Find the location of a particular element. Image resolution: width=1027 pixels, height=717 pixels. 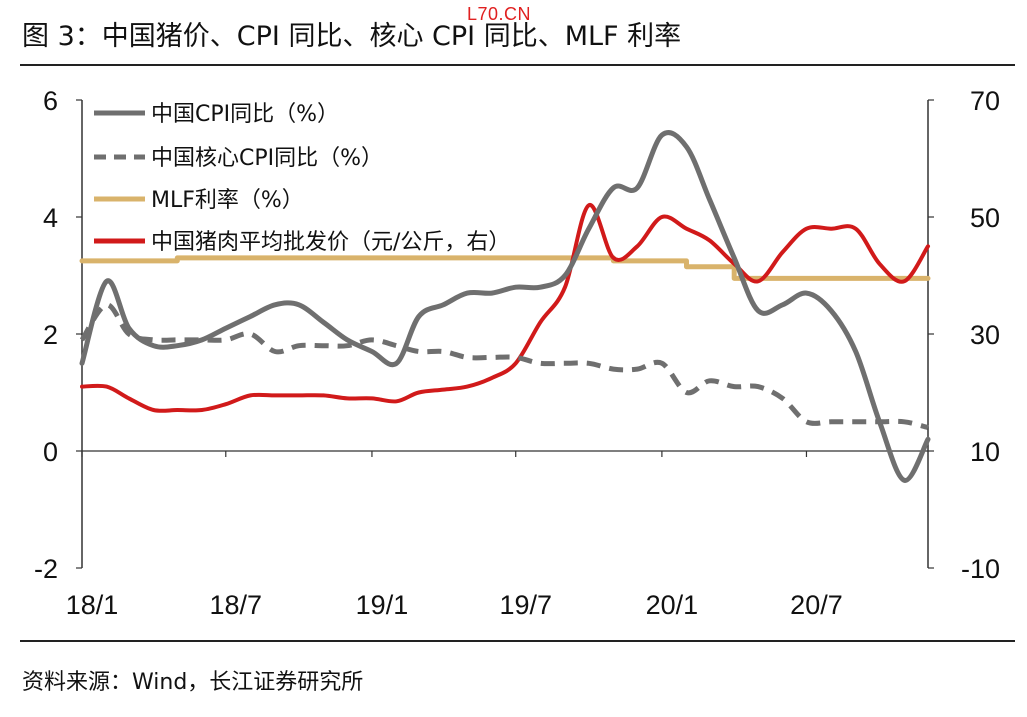

right-tick-label: -10 is located at coordinates (980, 569).